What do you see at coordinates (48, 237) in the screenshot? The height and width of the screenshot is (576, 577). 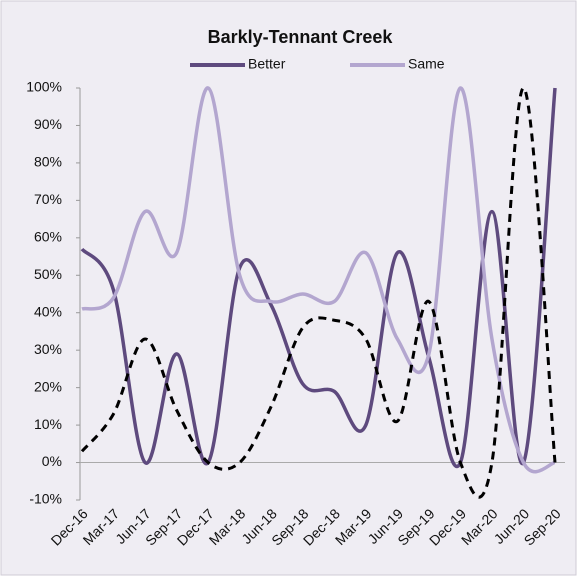 I see `y-tick-label: 60%` at bounding box center [48, 237].